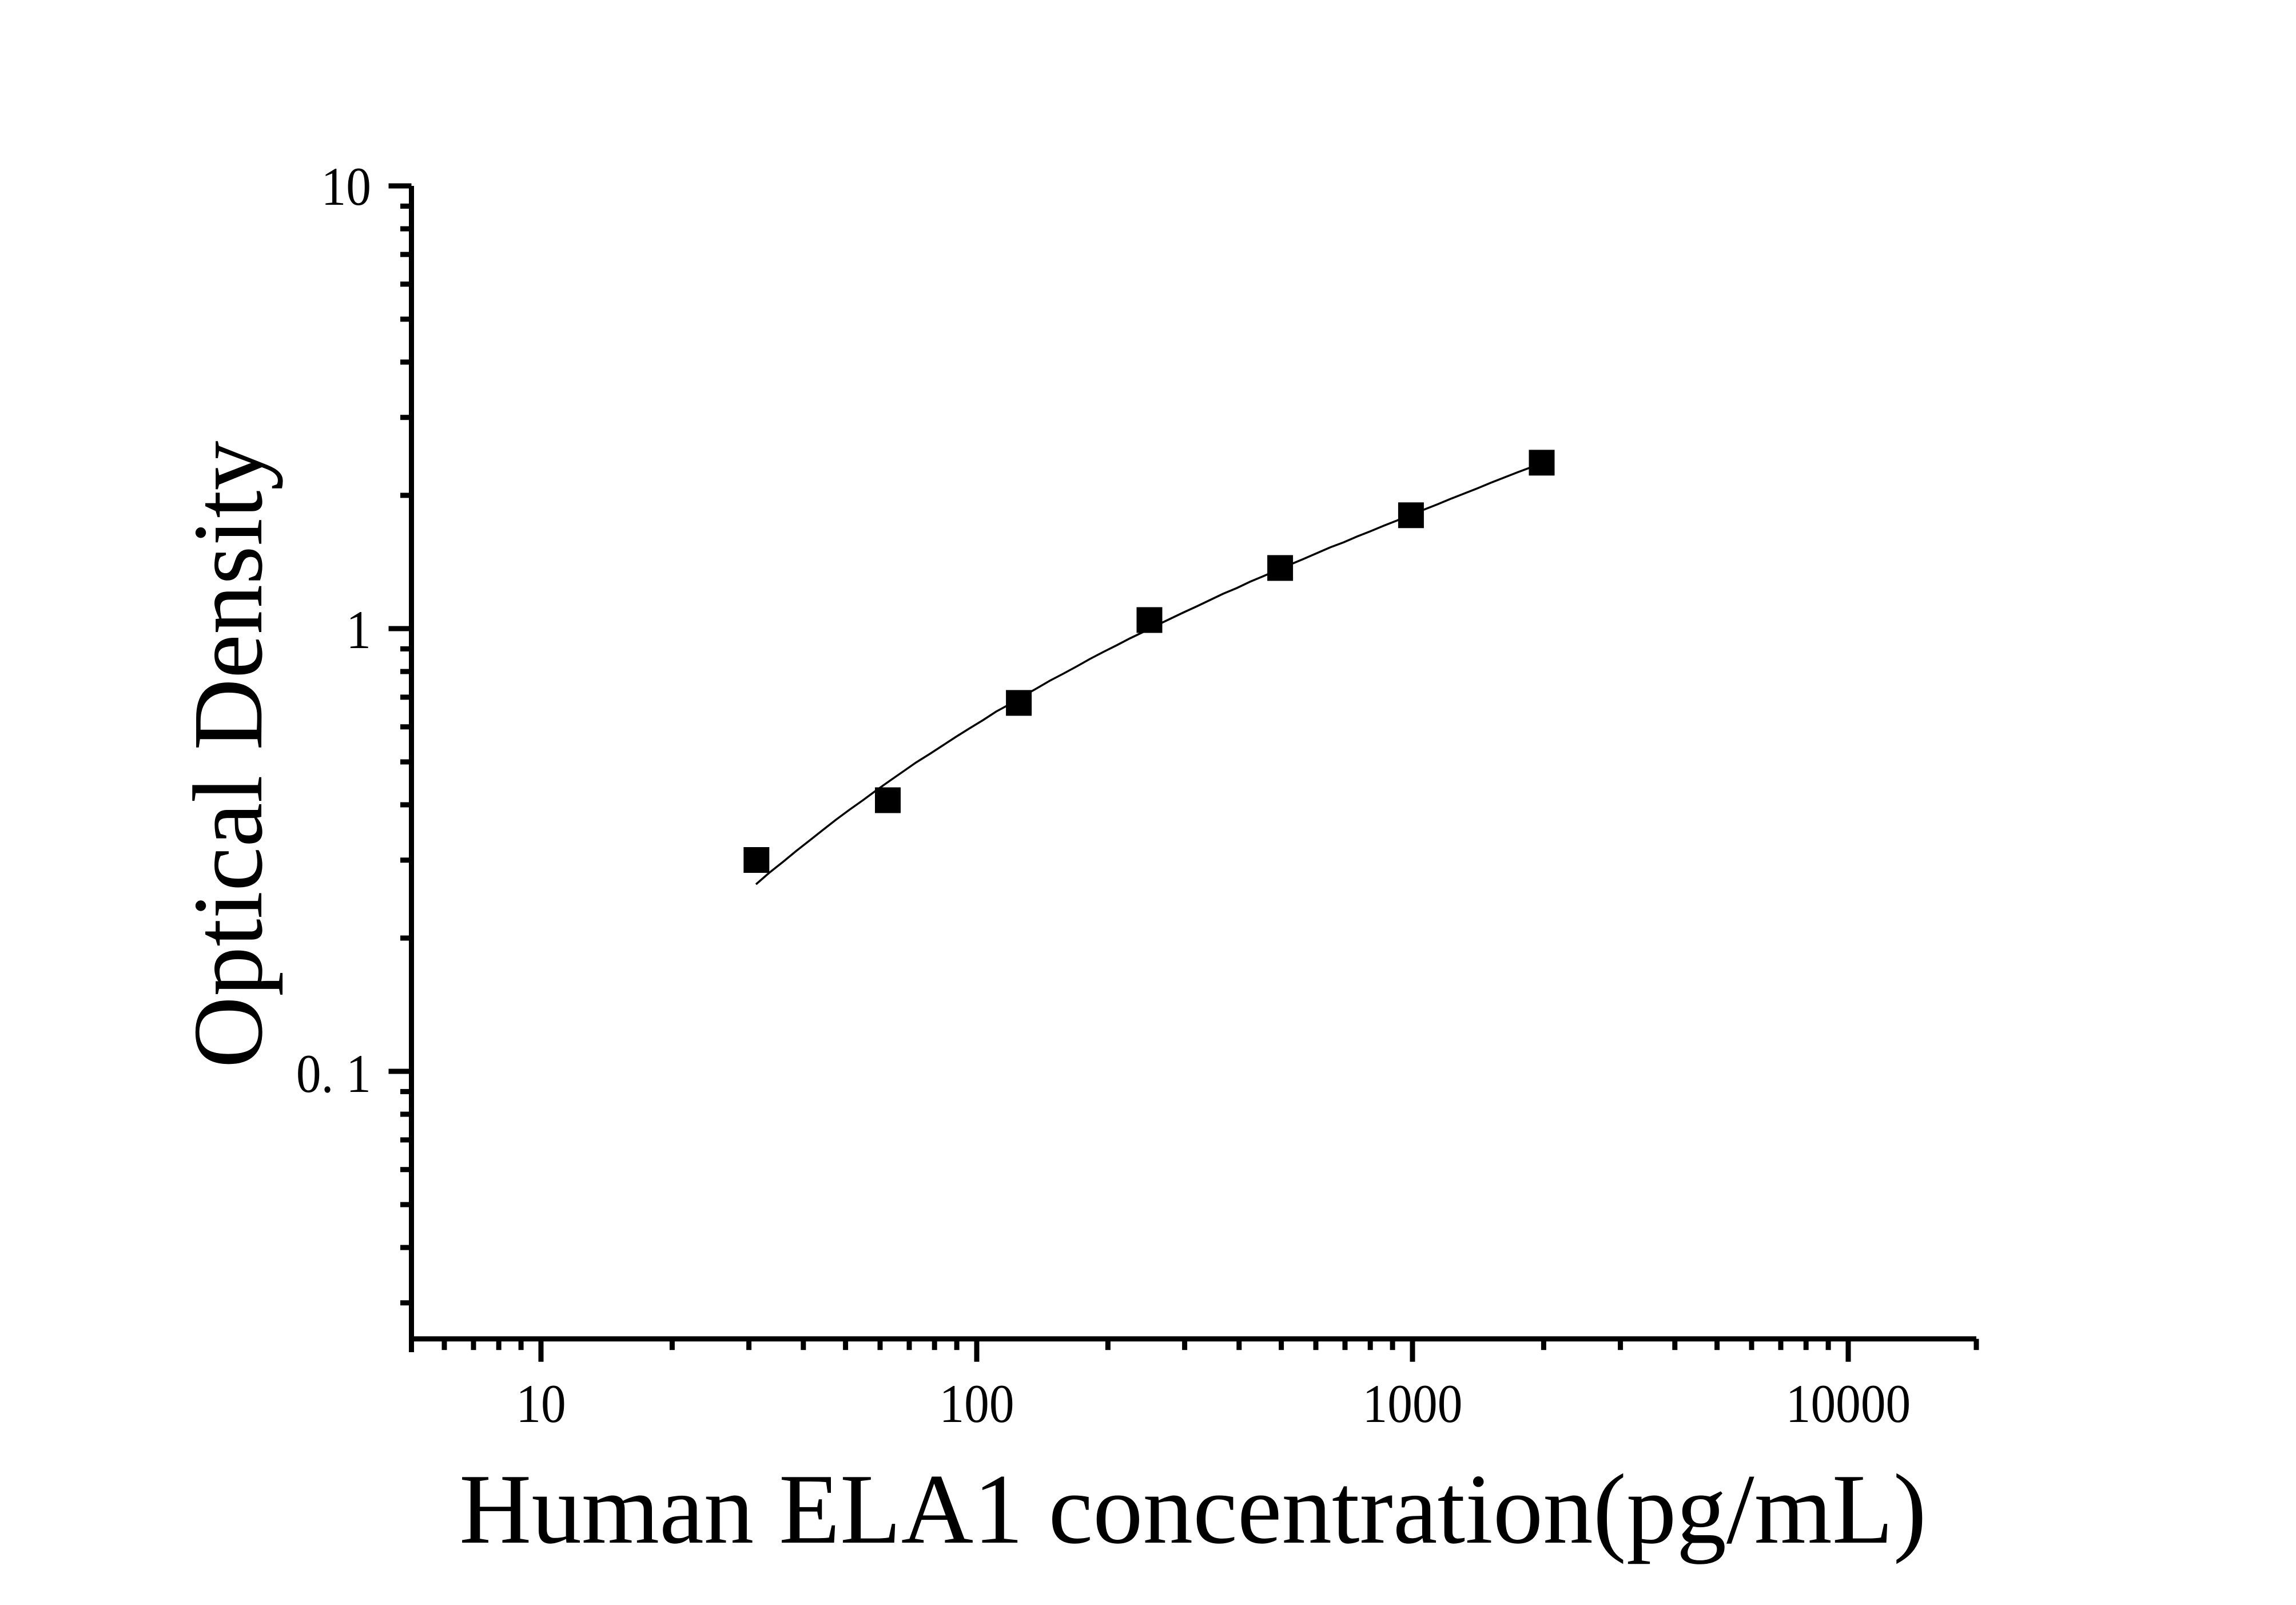 Image resolution: width=2296 pixels, height=1605 pixels. I want to click on svg-text: 1, so click(359, 630).